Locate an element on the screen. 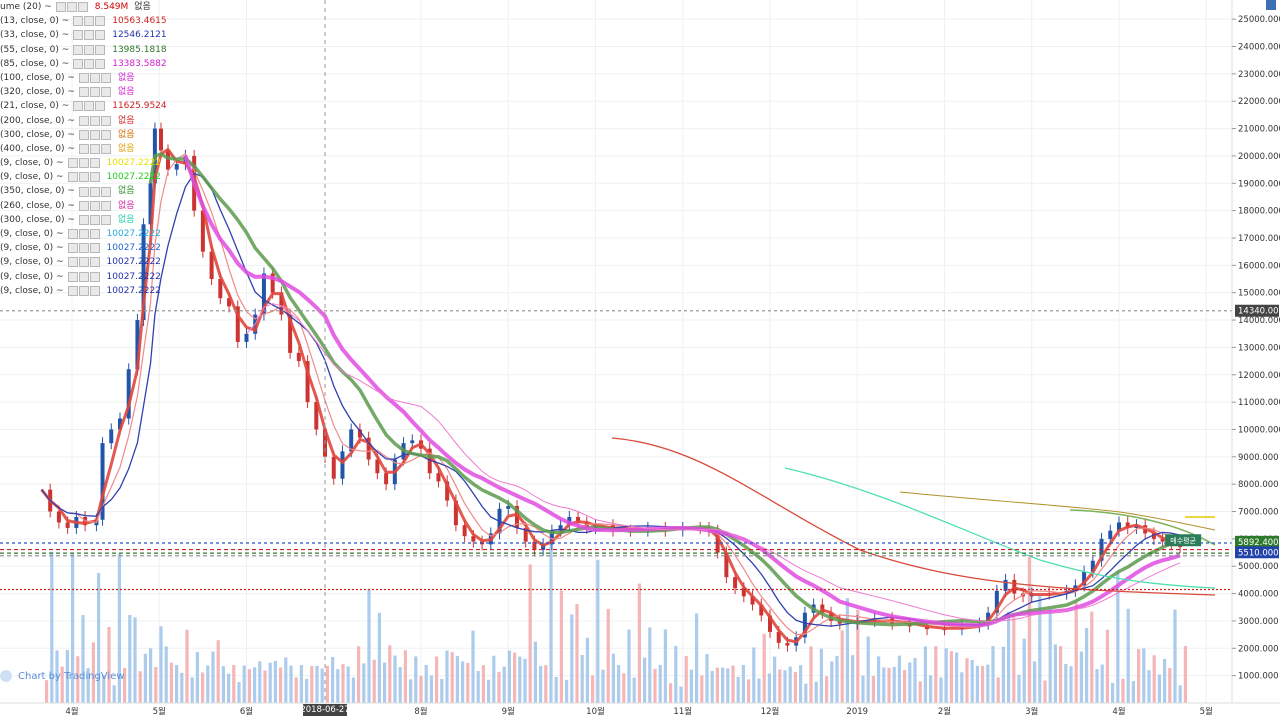 This screenshot has height=716, width=1280. tradingview-watermark: Chart by TradingView is located at coordinates (62, 676).